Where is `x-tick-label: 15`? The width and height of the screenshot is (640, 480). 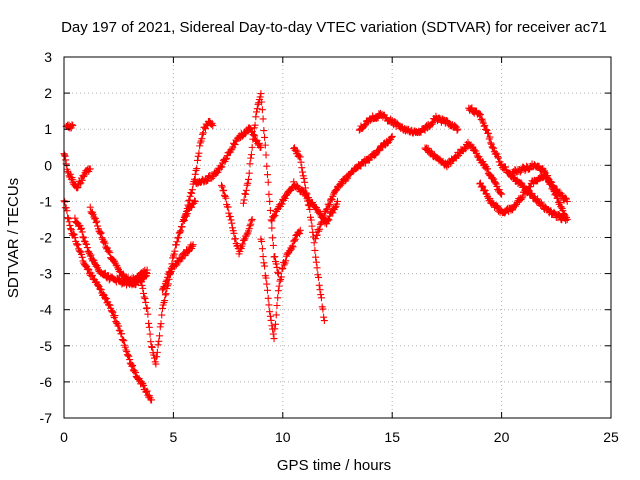 x-tick-label: 15 is located at coordinates (392, 437).